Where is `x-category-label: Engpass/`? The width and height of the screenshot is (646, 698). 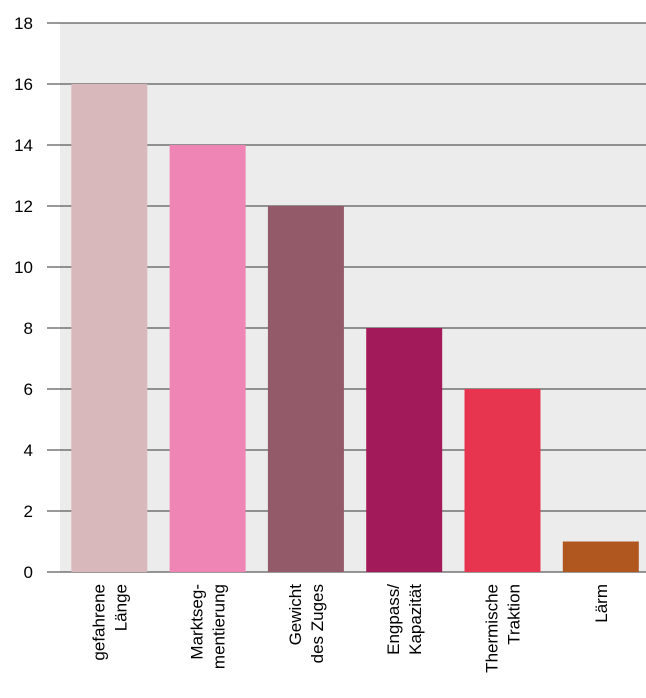
x-category-label: Engpass/ is located at coordinates (393, 619).